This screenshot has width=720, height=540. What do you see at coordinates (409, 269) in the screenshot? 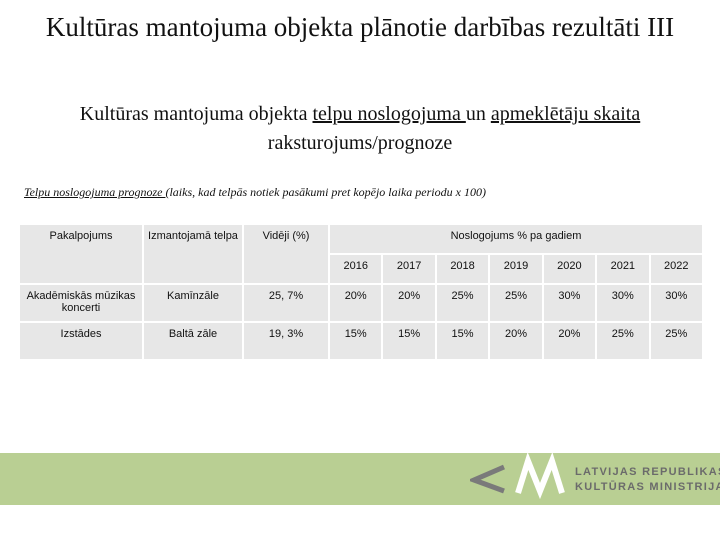
I see `year-cell: 2017` at bounding box center [409, 269].